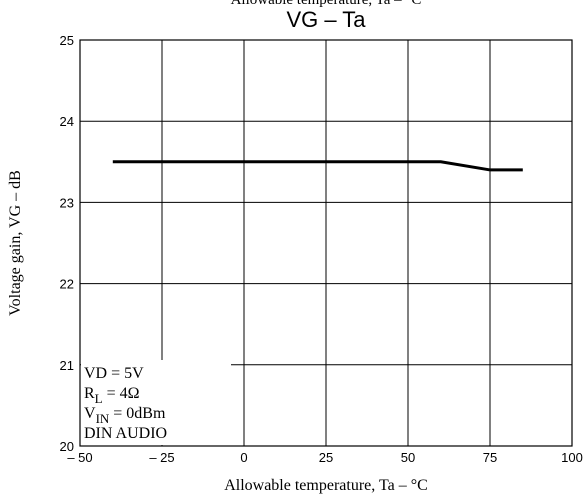 The image size is (585, 498). What do you see at coordinates (67, 202) in the screenshot?
I see `y-tick-label: 23` at bounding box center [67, 202].